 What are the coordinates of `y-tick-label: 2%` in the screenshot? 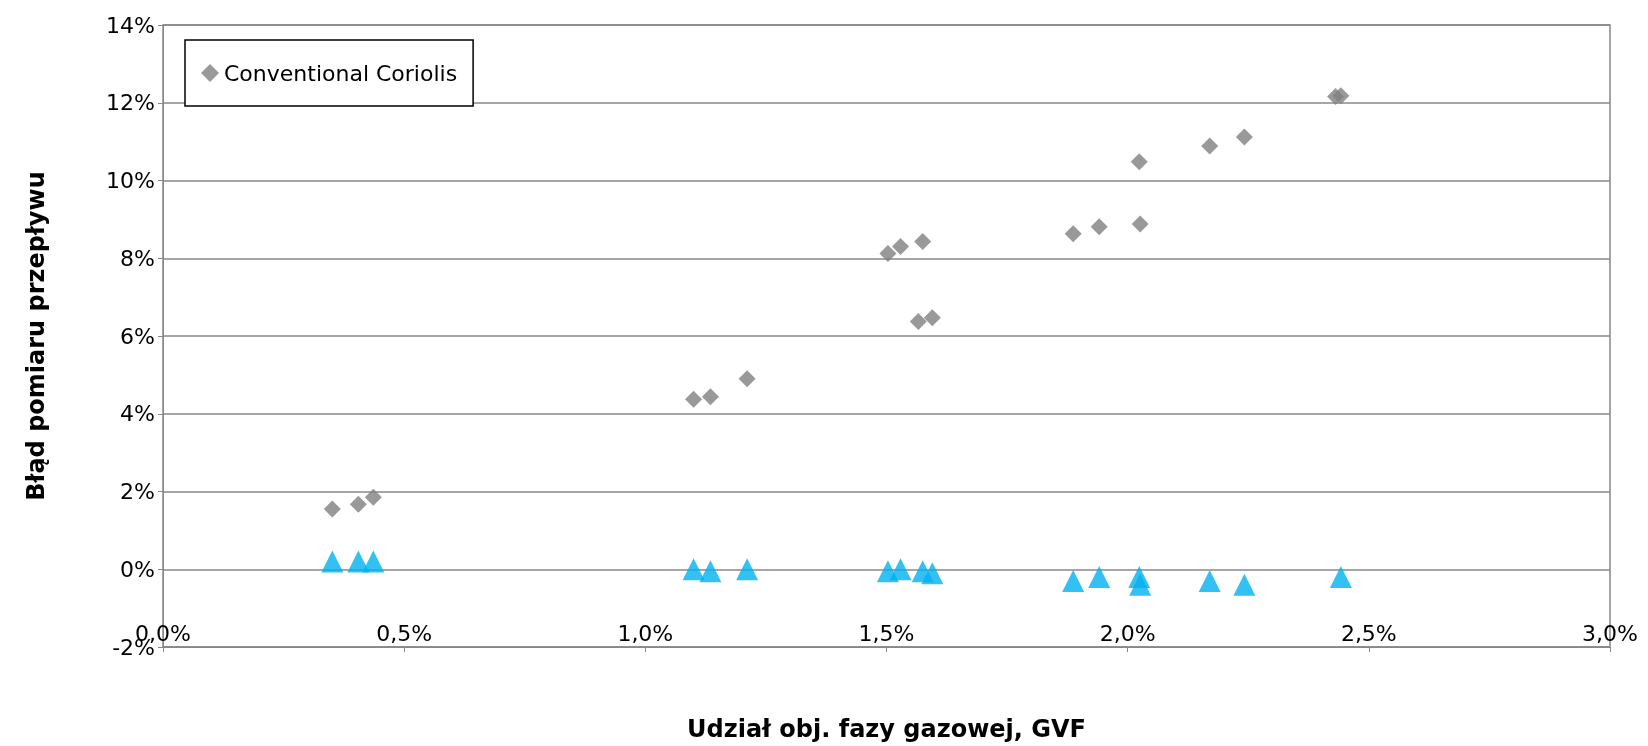 It's located at (137, 491).